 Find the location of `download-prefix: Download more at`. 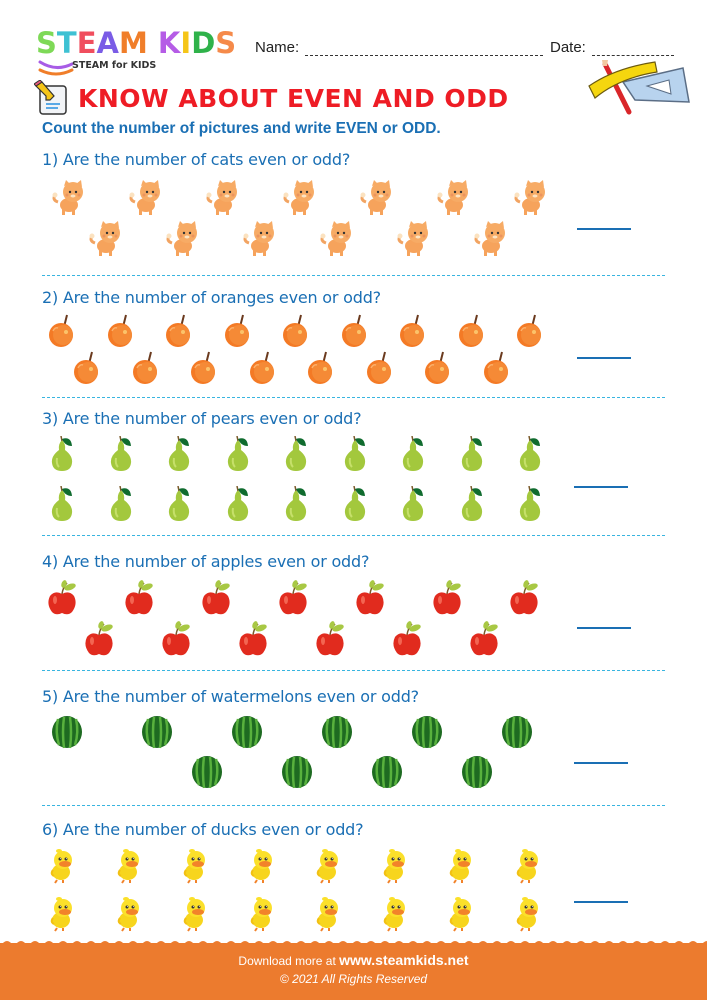

download-prefix: Download more at is located at coordinates (289, 961).